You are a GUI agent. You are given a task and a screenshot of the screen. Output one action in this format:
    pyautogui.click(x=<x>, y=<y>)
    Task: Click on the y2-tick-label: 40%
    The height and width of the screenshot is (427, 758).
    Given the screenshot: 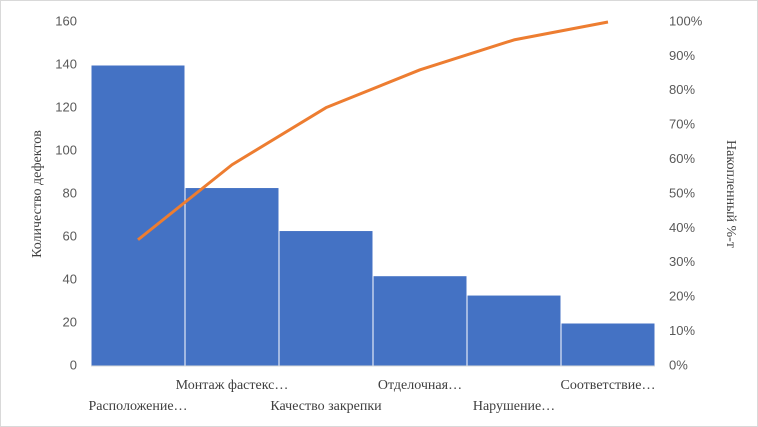 What is the action you would take?
    pyautogui.click(x=682, y=227)
    